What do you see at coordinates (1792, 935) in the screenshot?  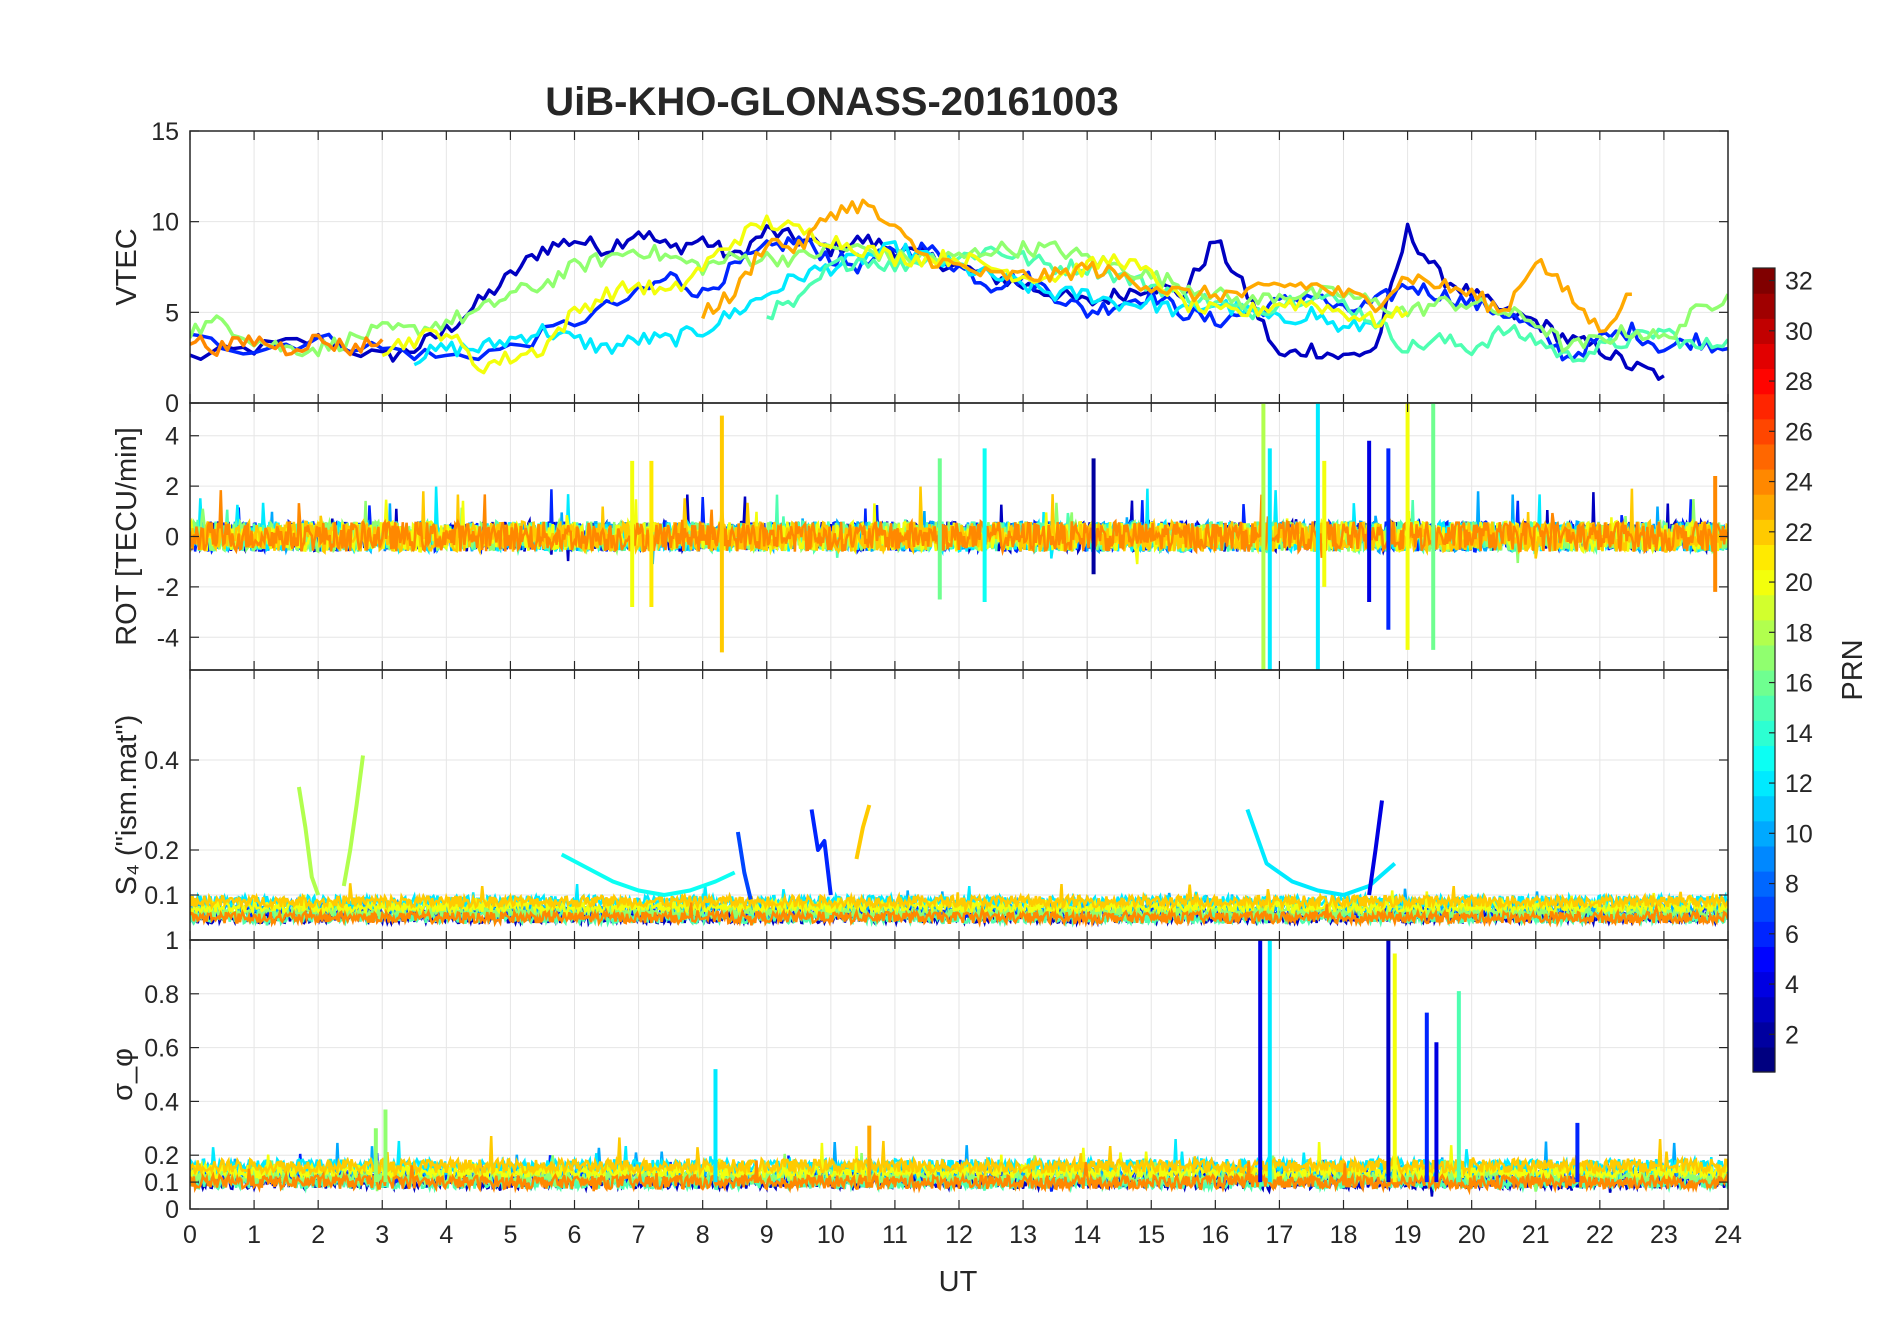 I see `colorbar-tick-label: 6` at bounding box center [1792, 935].